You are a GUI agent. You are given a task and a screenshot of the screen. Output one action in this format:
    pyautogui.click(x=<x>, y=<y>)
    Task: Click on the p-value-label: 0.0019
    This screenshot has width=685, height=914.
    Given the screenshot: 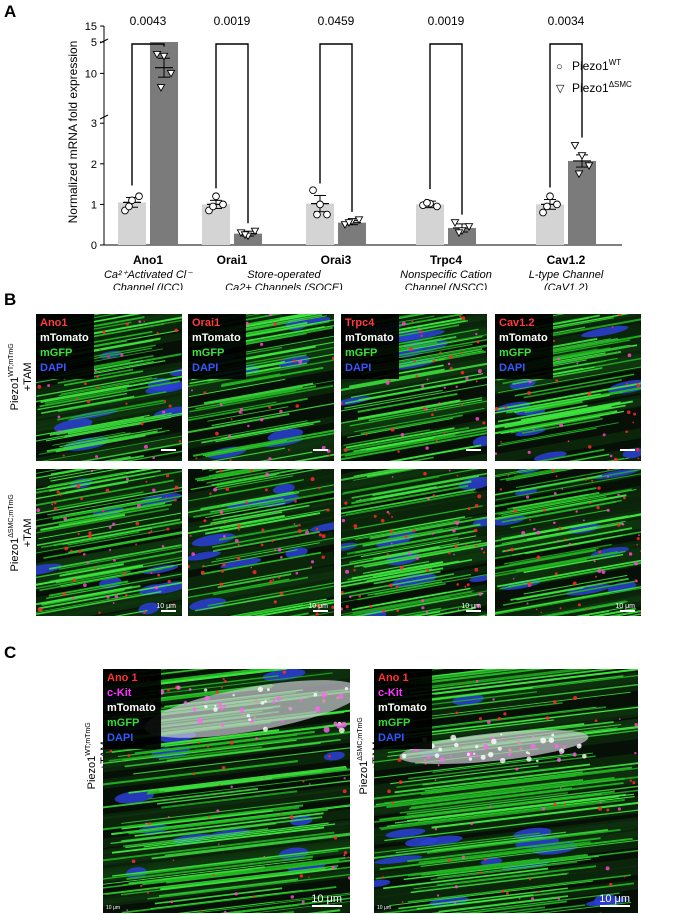 What is the action you would take?
    pyautogui.click(x=446, y=21)
    